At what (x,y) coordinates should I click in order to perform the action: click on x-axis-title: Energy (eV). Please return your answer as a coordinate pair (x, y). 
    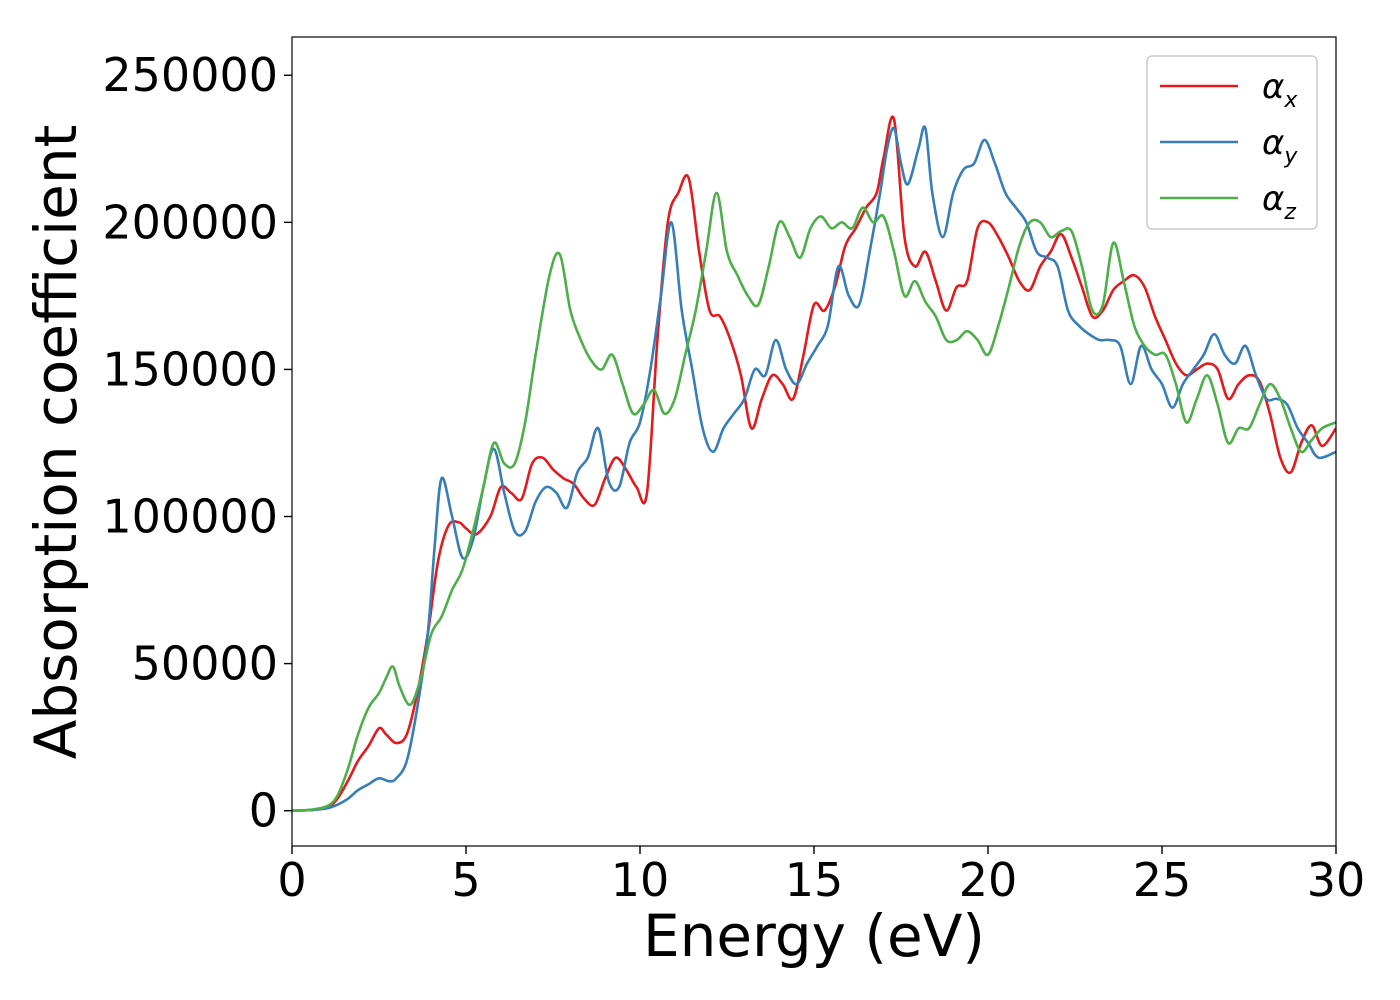
    Looking at the image, I should click on (814, 936).